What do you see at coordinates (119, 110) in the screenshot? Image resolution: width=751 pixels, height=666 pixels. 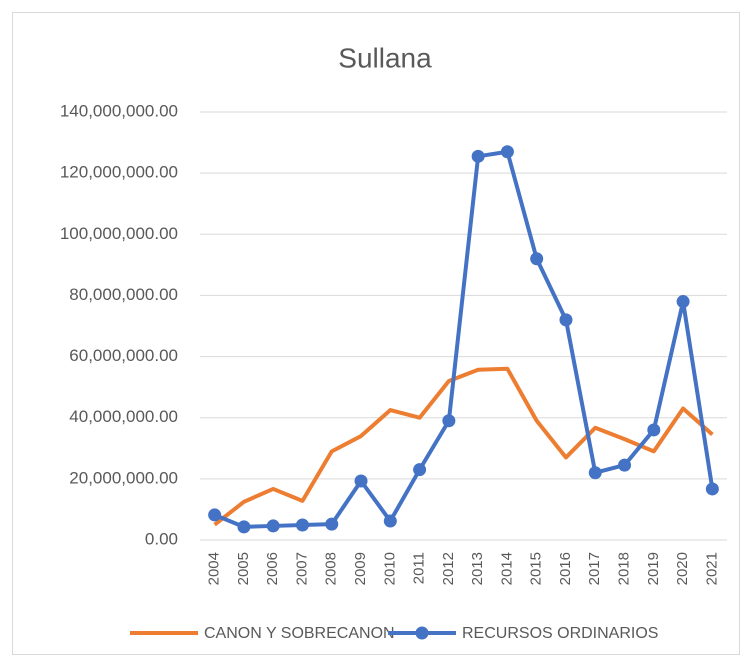 I see `y-tick-label: 140,000,000.00` at bounding box center [119, 110].